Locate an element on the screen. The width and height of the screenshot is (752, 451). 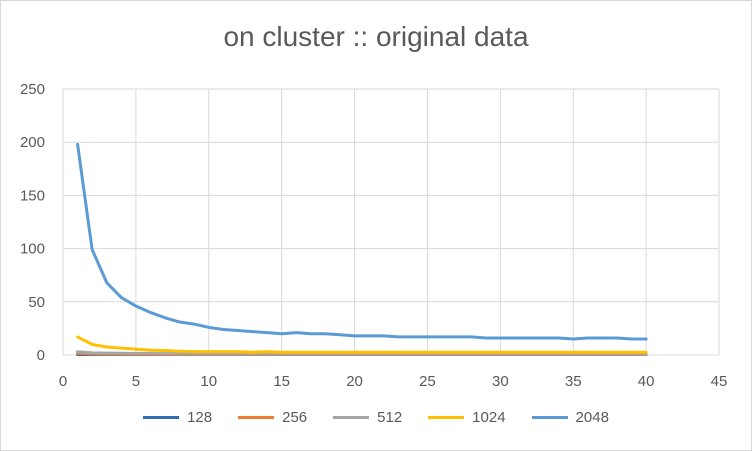
x-tick-label: 5 is located at coordinates (136, 381).